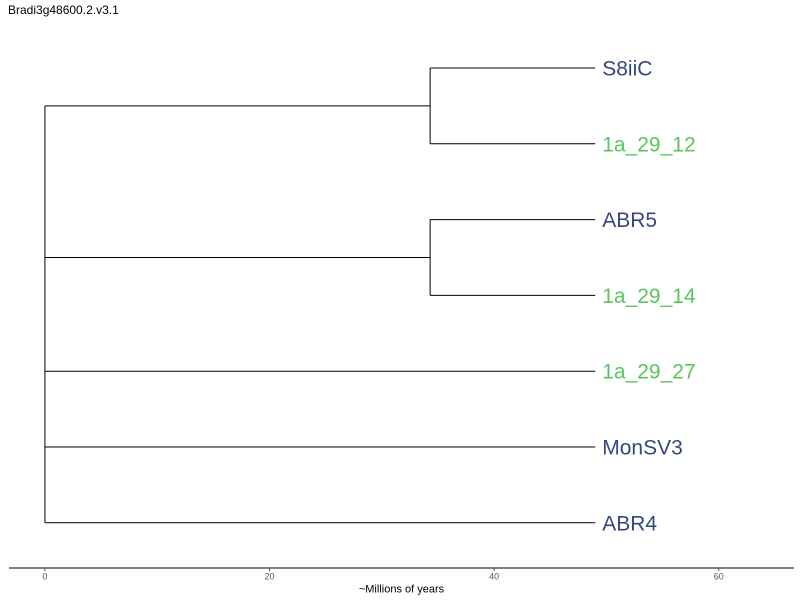  Describe the element at coordinates (270, 577) in the screenshot. I see `tick-label-20: 20` at that location.